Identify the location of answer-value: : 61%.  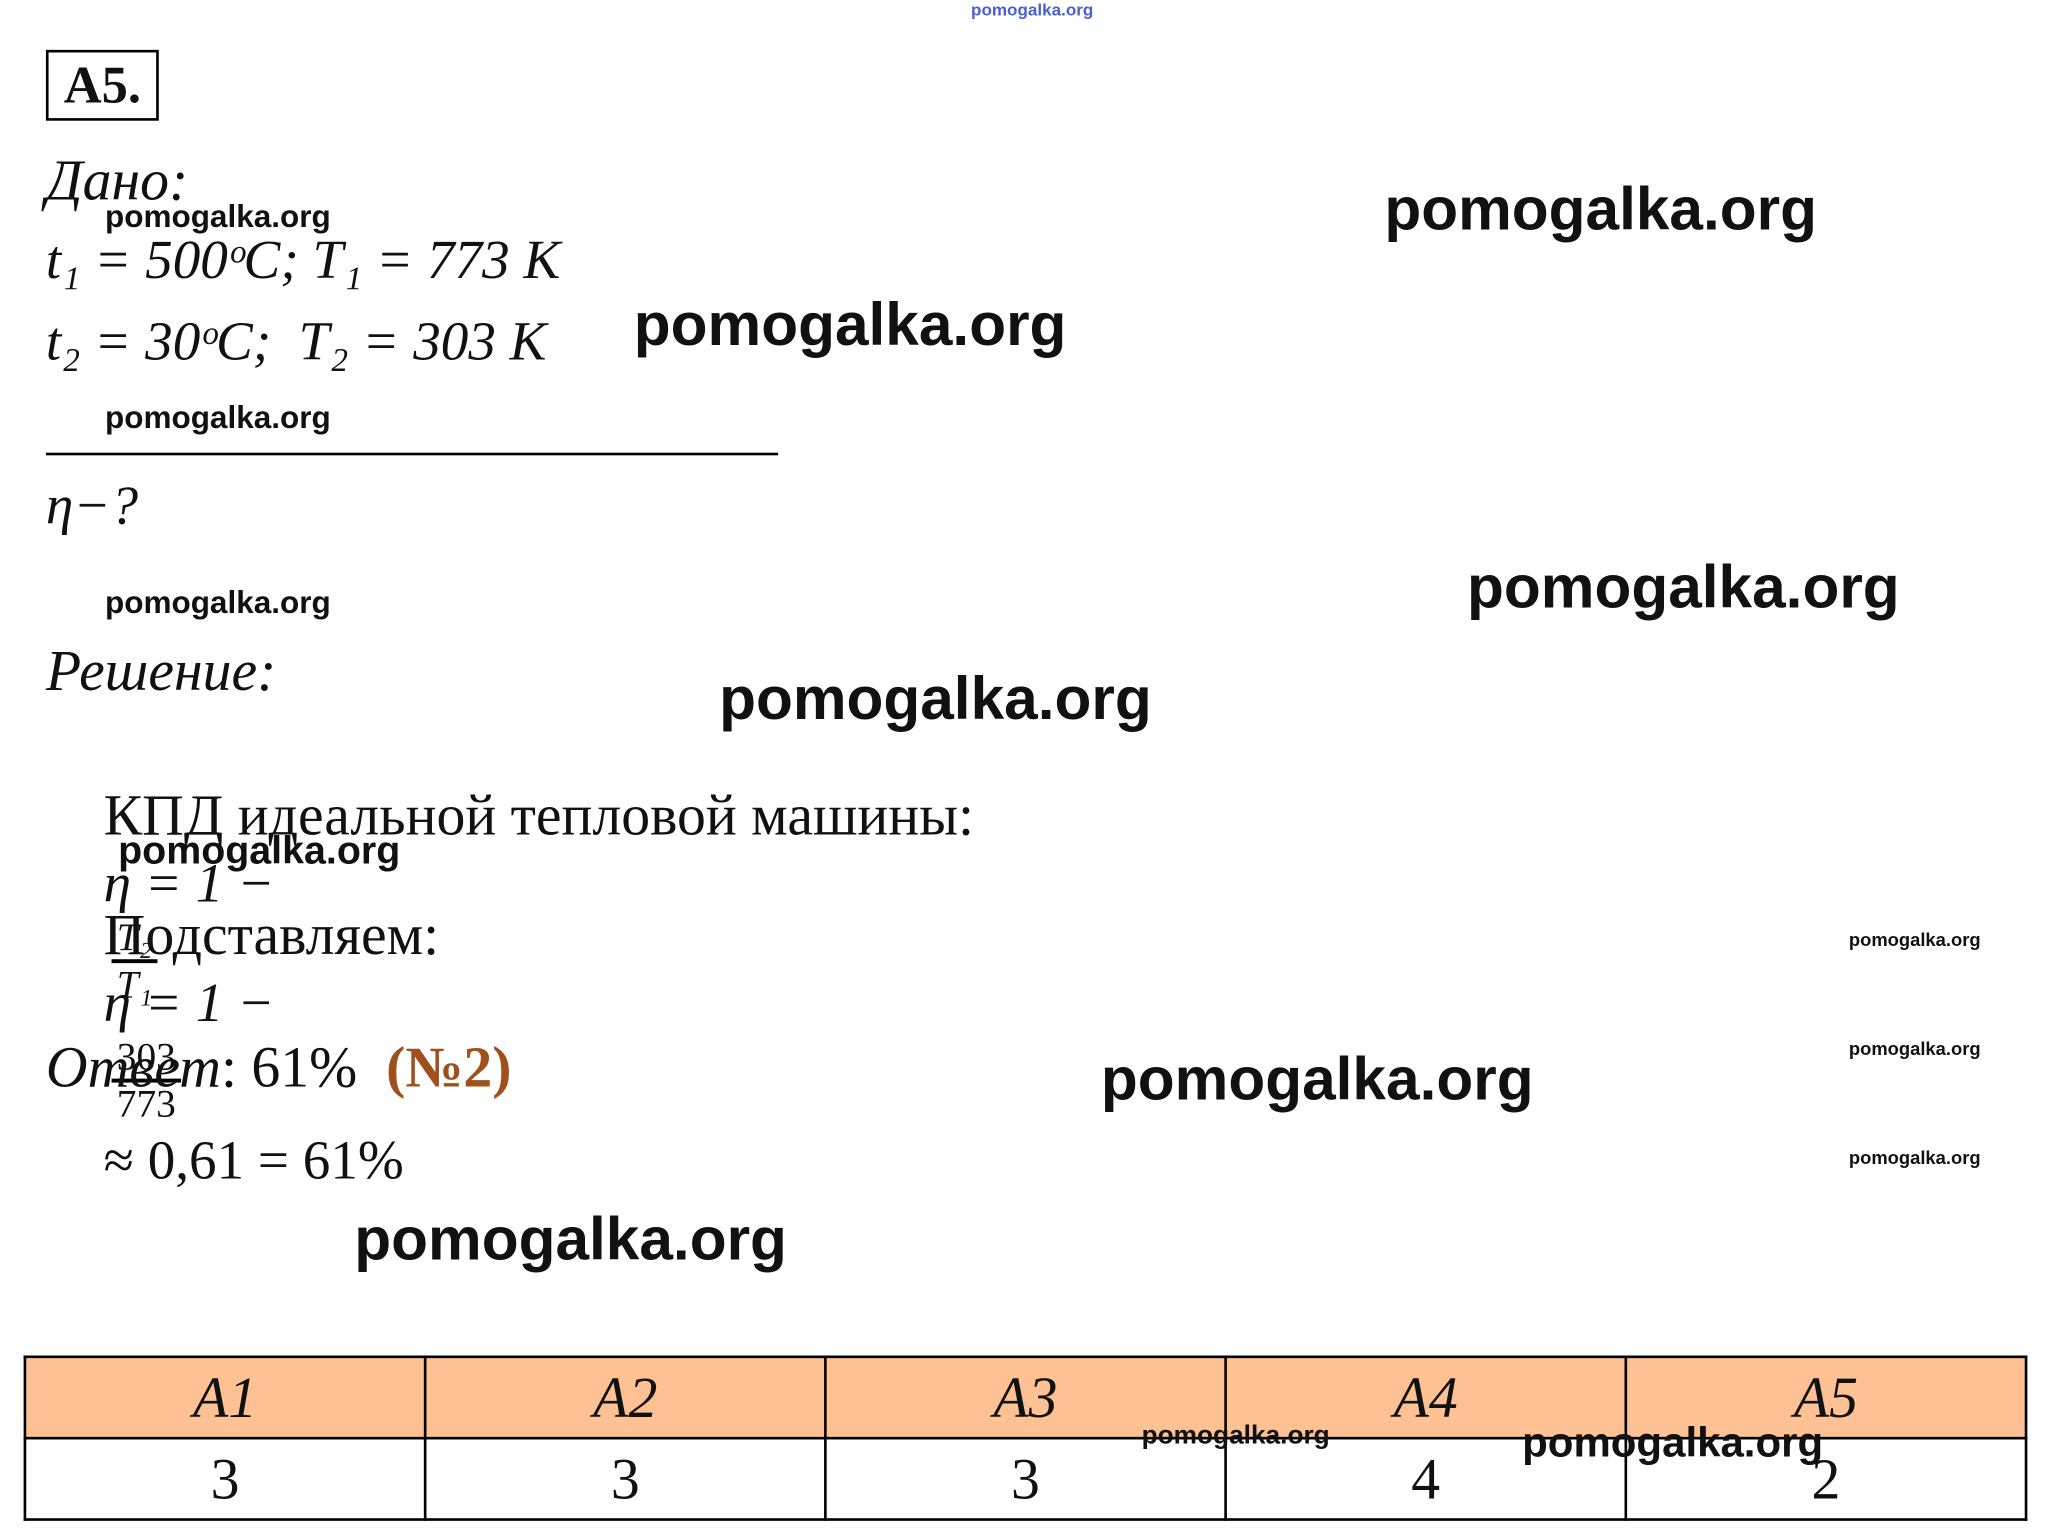
(289, 1067).